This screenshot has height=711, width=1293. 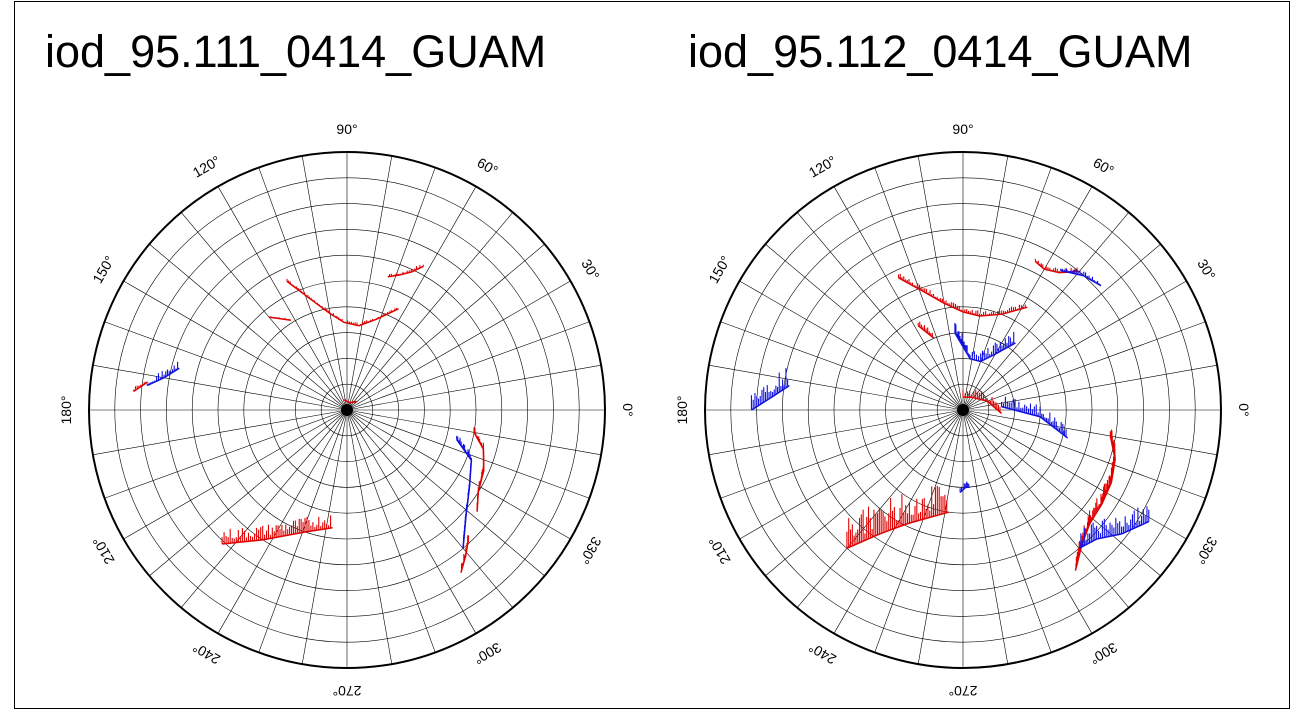 I want to click on angle-tick-label: 330°, so click(x=1206, y=550).